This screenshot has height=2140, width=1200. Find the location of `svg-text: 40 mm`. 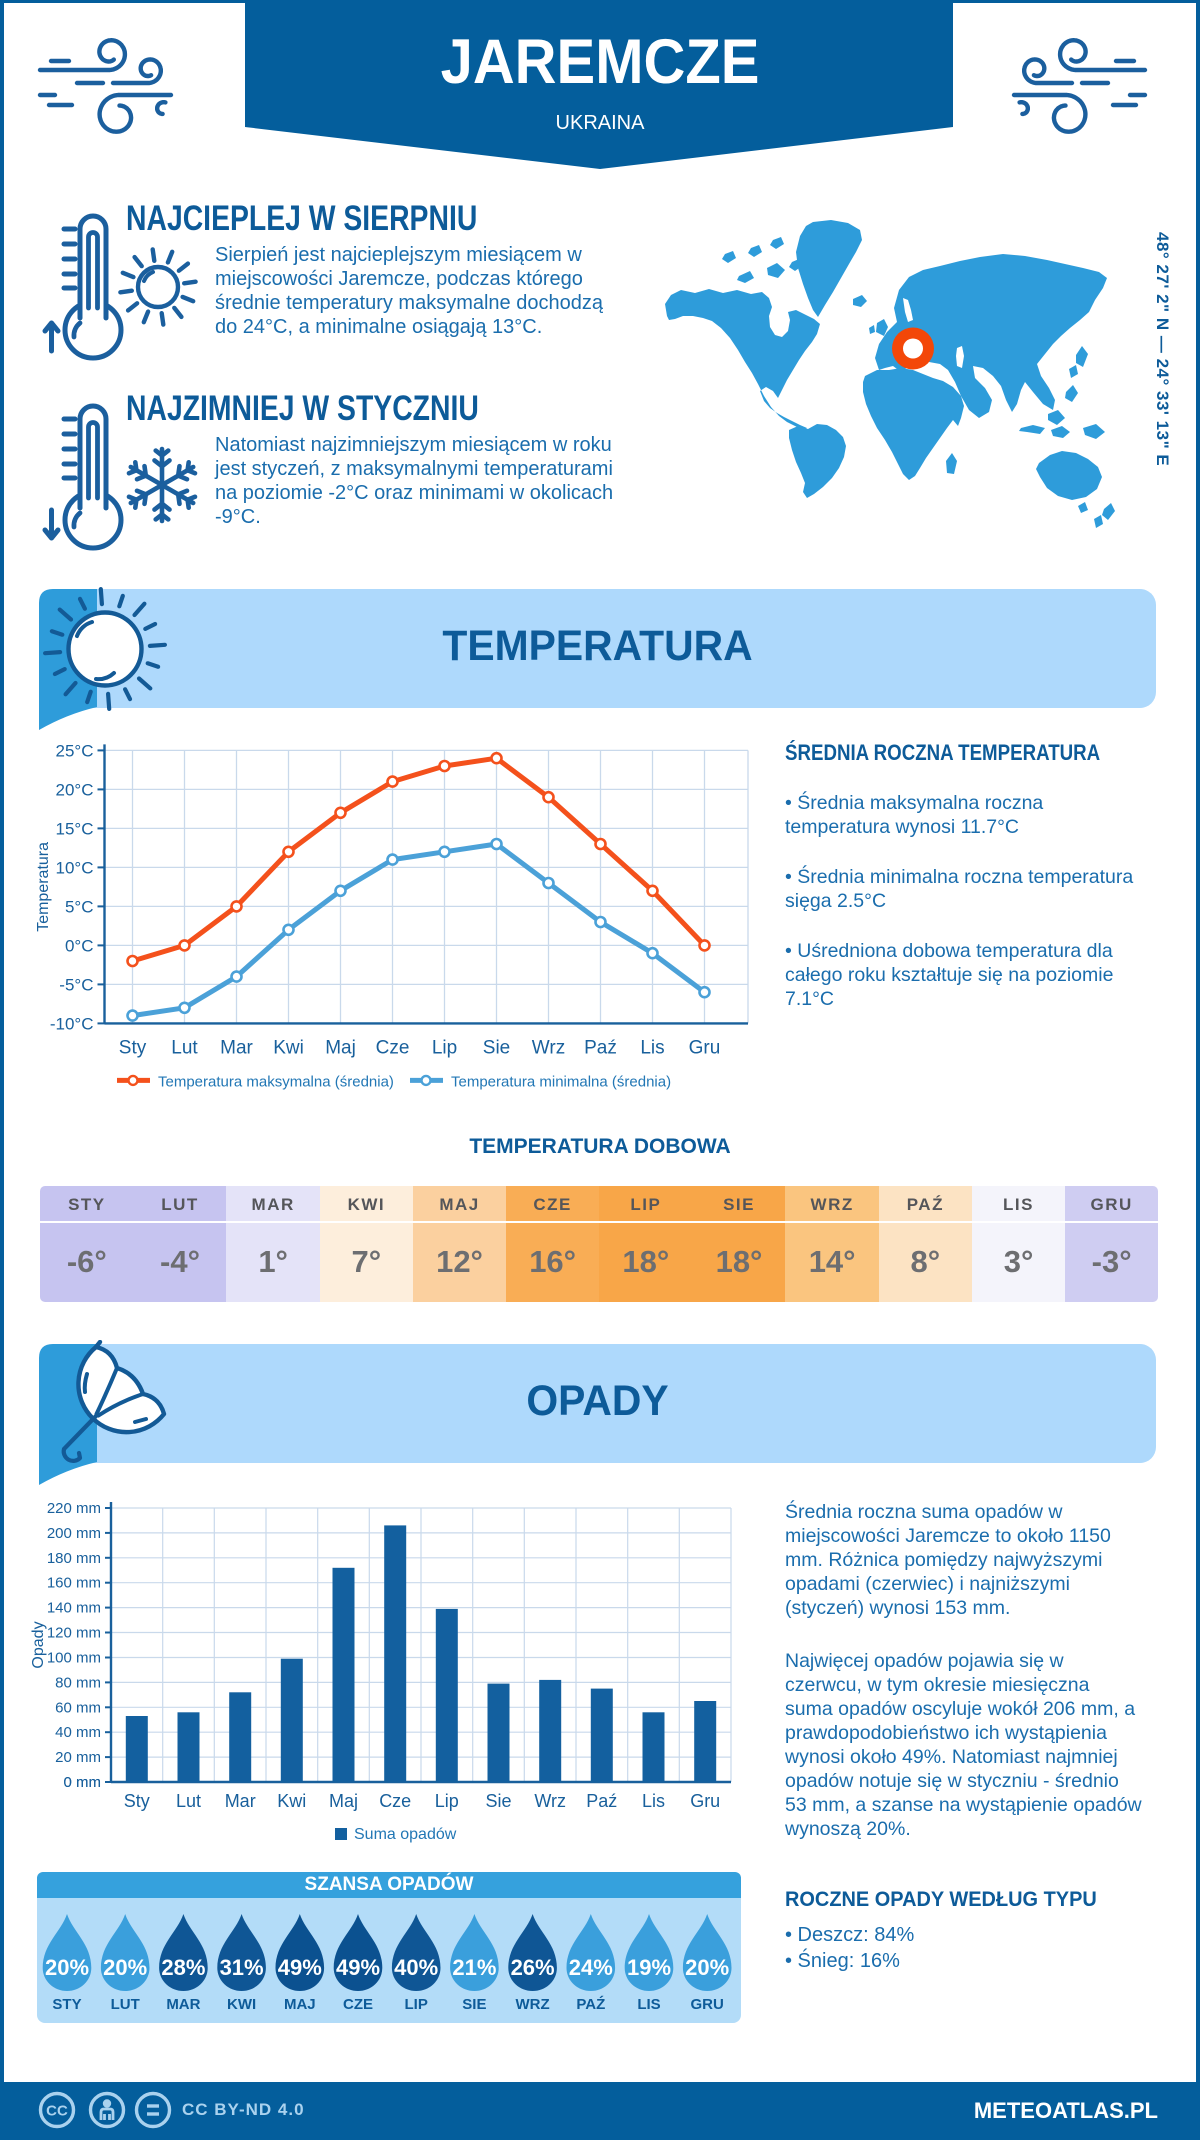

svg-text: 40 mm is located at coordinates (78, 1732).